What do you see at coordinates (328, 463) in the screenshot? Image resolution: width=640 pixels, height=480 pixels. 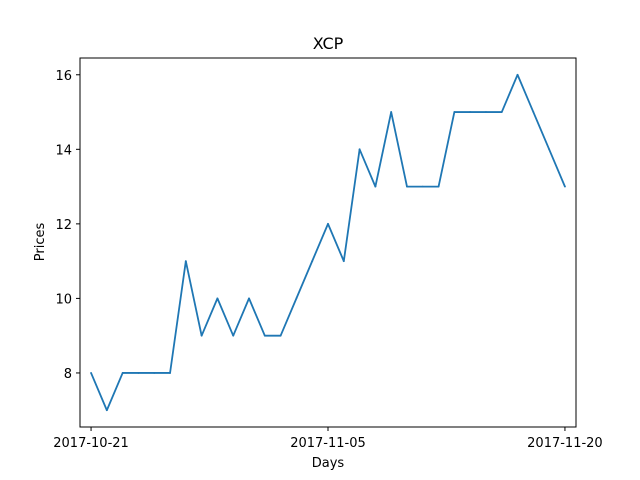 I see `x-axis-label: Days` at bounding box center [328, 463].